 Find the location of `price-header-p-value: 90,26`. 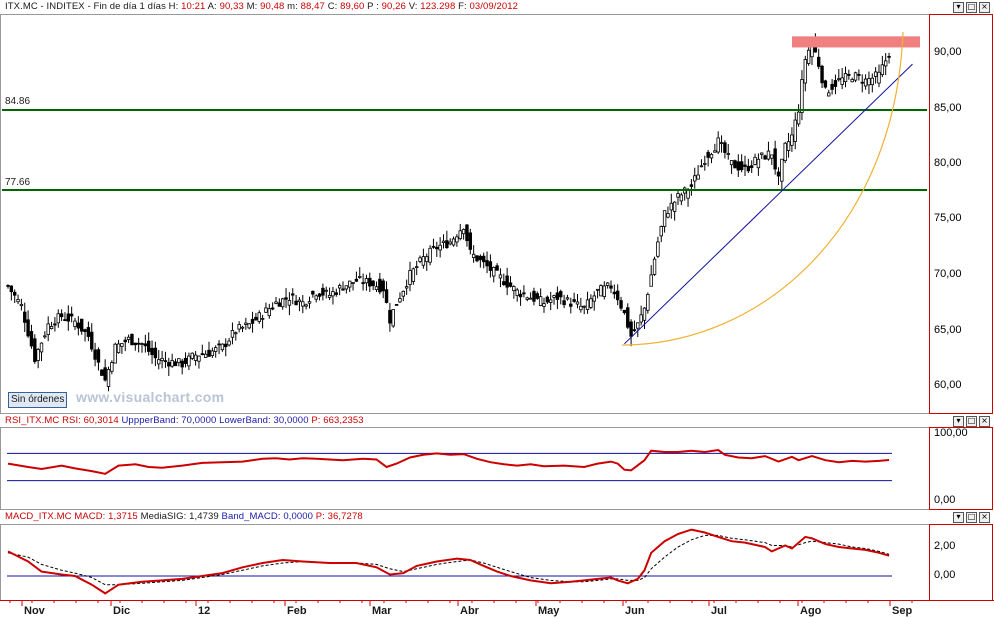

price-header-p-value: 90,26 is located at coordinates (393, 6).